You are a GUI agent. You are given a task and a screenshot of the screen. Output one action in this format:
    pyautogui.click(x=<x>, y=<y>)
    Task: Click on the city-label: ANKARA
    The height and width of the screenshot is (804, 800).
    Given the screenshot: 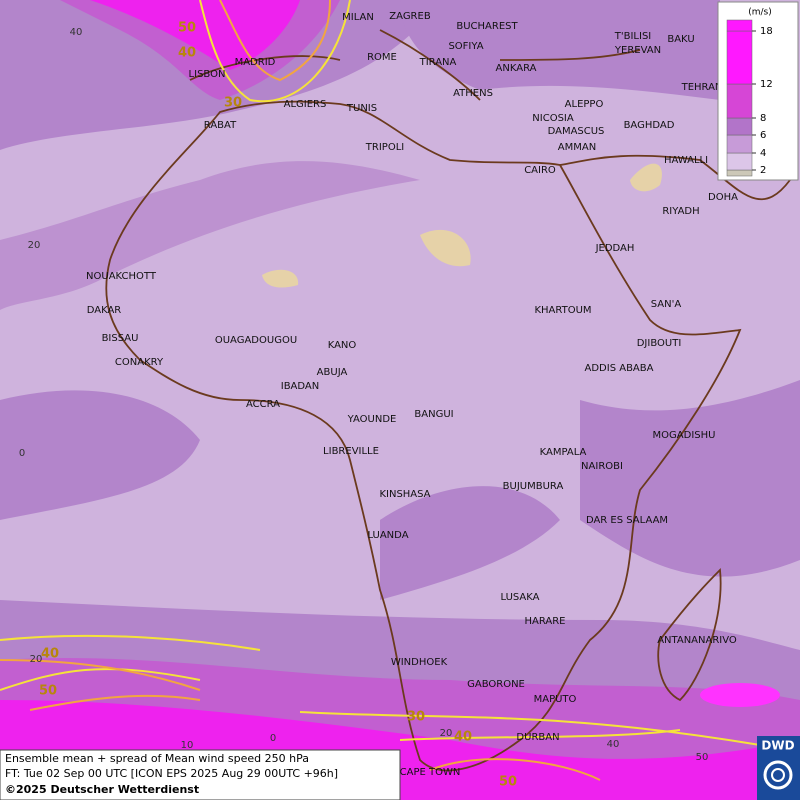 What is the action you would take?
    pyautogui.click(x=516, y=68)
    